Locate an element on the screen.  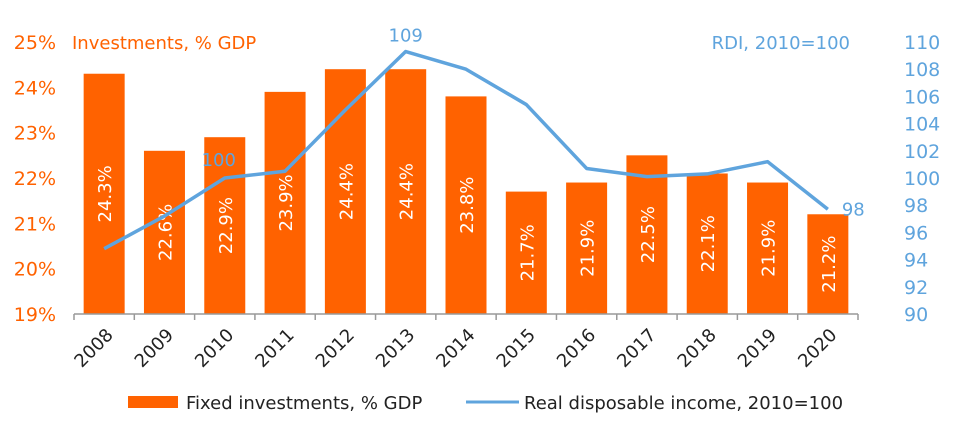
bar-data-label: 21.7% is located at coordinates (527, 252).